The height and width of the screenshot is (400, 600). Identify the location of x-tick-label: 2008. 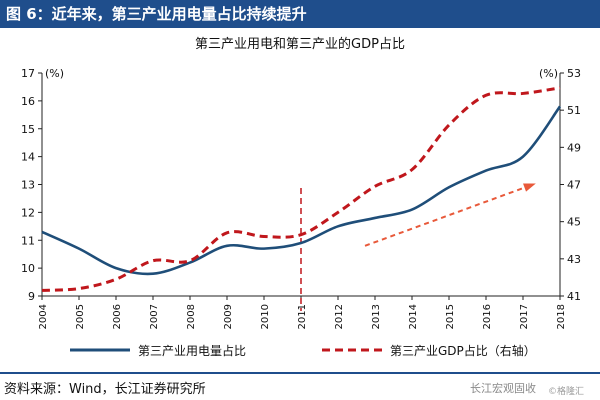
(191, 316).